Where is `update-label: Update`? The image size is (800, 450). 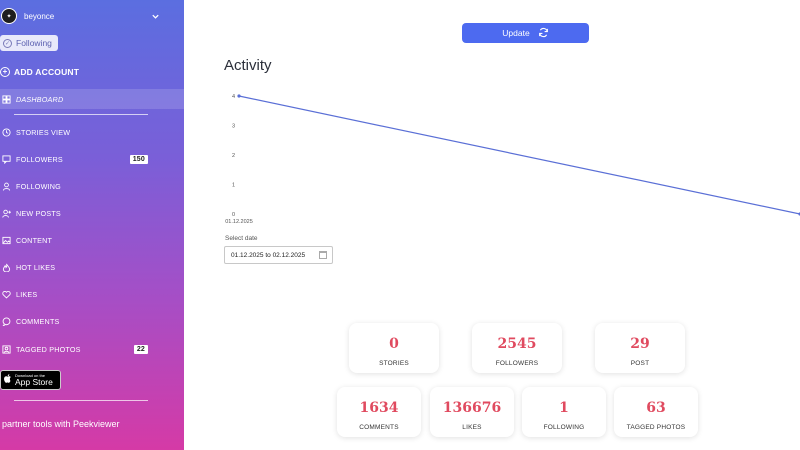 update-label: Update is located at coordinates (516, 33).